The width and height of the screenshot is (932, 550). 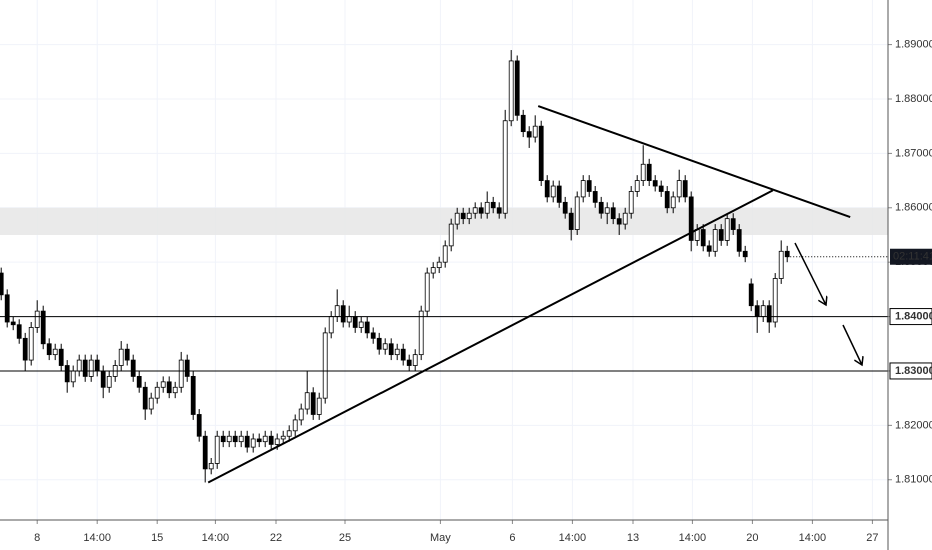 I want to click on zone, so click(x=444, y=221).